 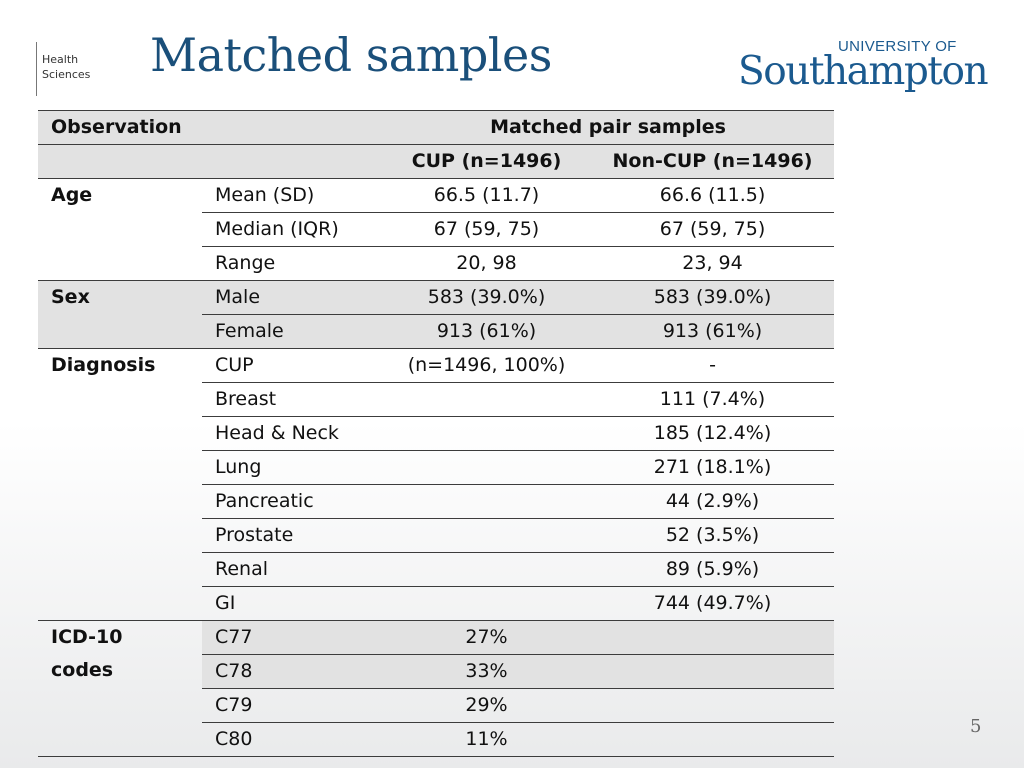 I want to click on row-label: Pancreatic, so click(x=292, y=501).